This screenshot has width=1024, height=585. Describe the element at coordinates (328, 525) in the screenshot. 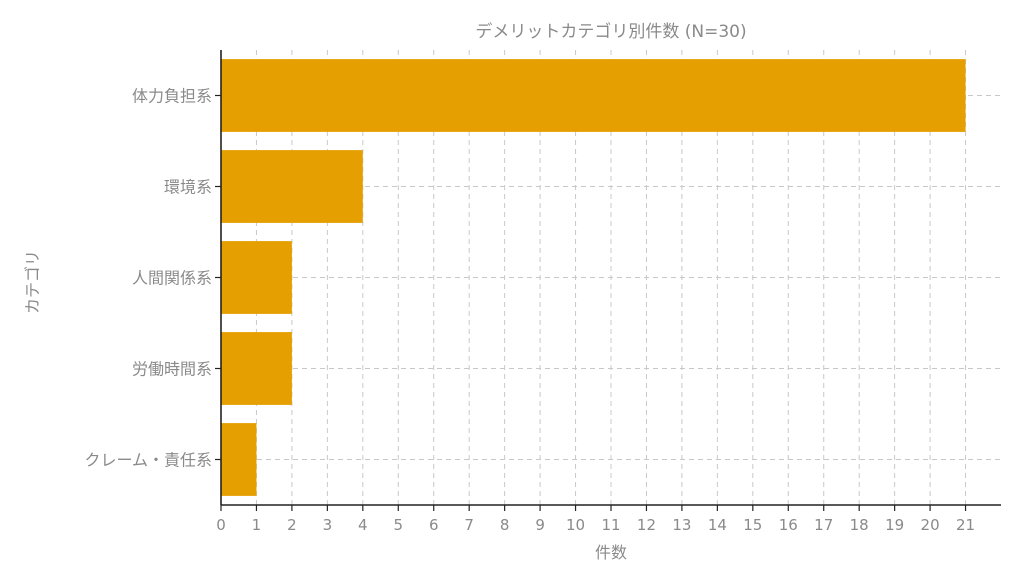

I see `x-tick-label: 3` at that location.